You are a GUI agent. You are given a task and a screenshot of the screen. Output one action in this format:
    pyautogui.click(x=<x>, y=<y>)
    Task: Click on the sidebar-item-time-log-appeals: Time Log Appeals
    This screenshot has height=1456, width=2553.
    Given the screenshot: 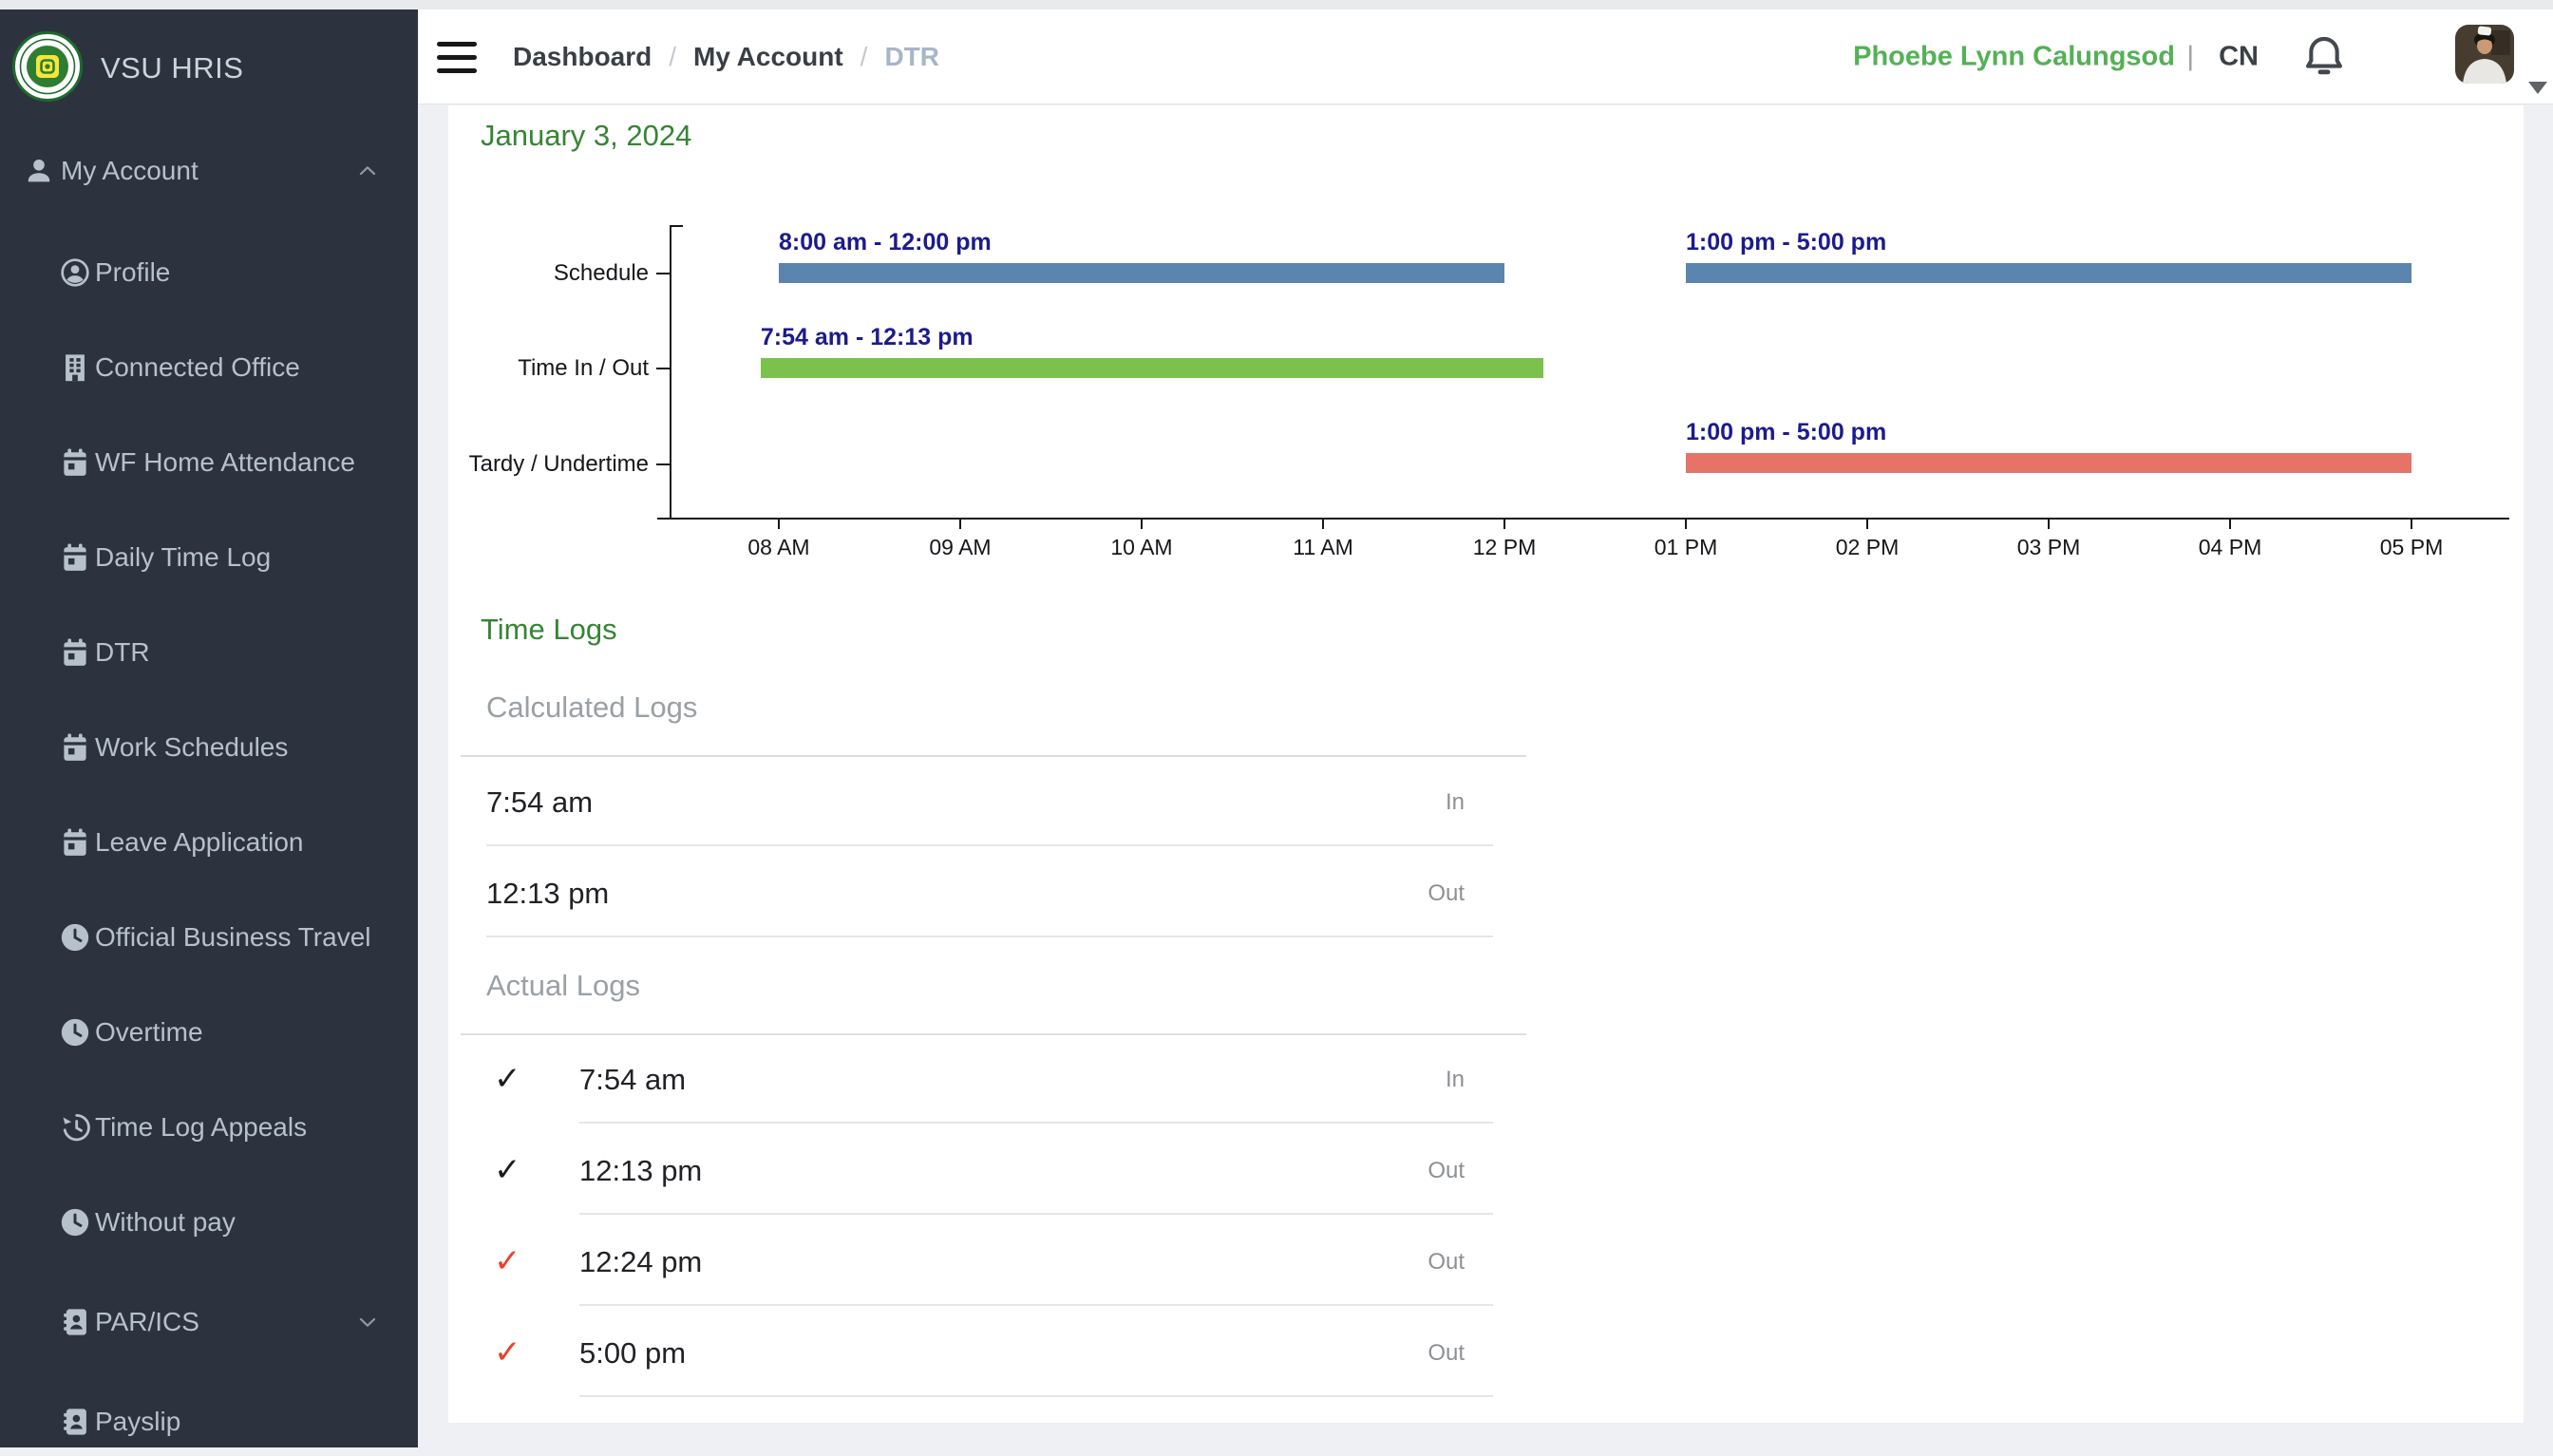 What is the action you would take?
    pyautogui.click(x=209, y=1127)
    